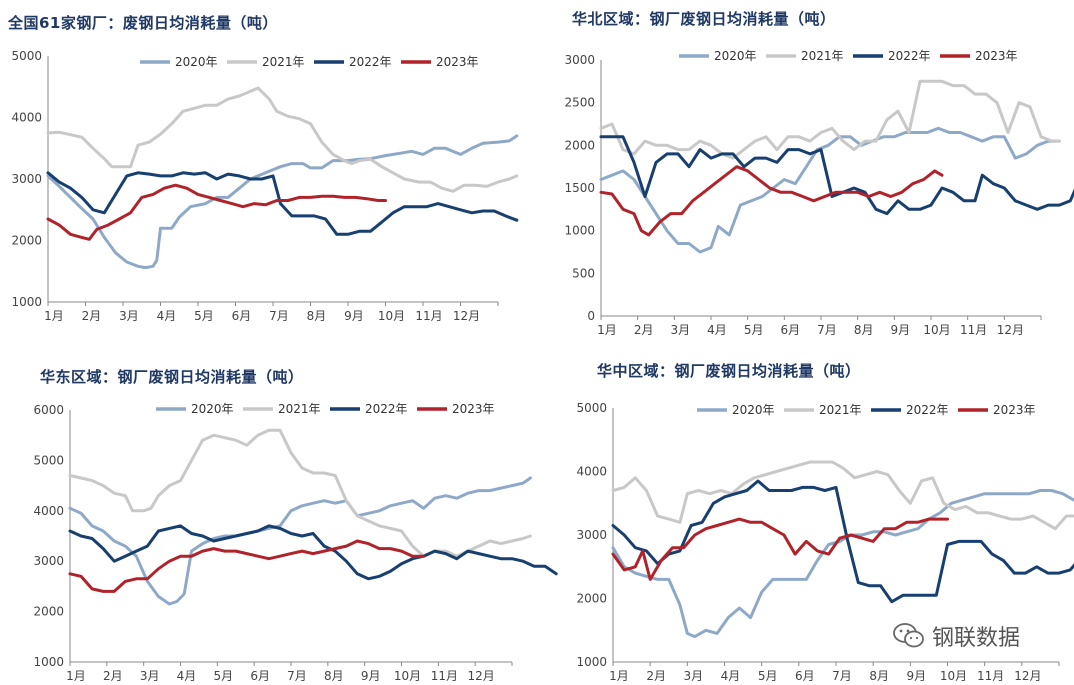  Describe the element at coordinates (908, 635) in the screenshot. I see `wechat-icon` at that location.